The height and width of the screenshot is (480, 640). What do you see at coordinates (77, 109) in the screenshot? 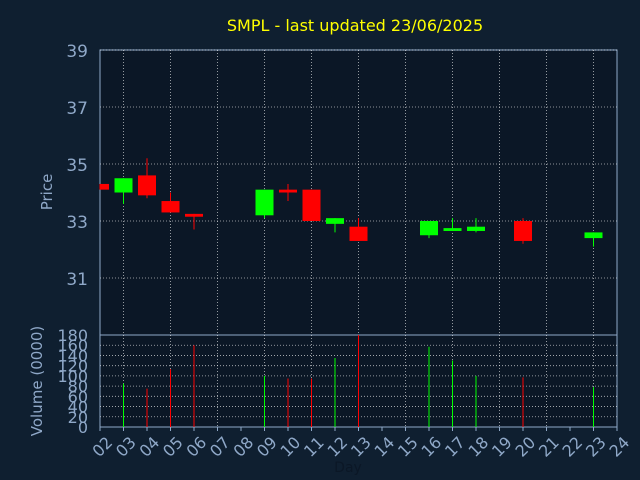
I see `price-y-tick-label: 37` at bounding box center [77, 109].